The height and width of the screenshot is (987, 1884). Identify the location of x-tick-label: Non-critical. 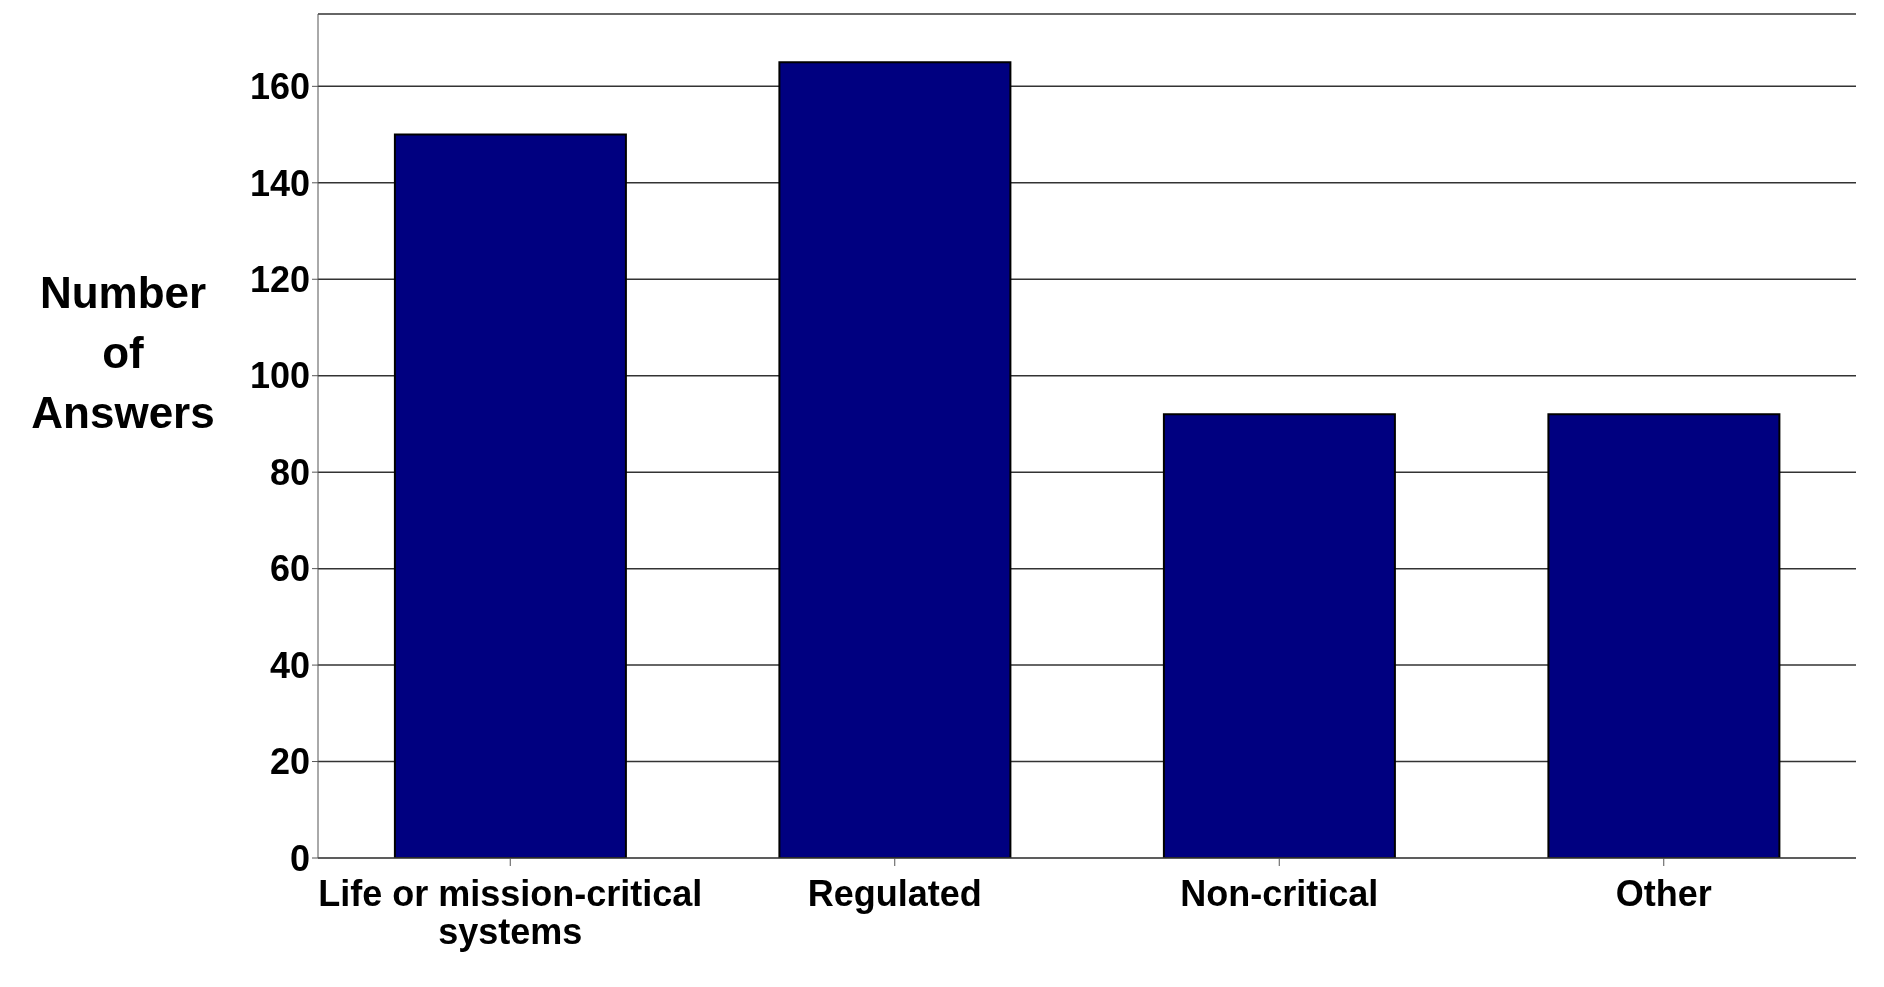
(1279, 893).